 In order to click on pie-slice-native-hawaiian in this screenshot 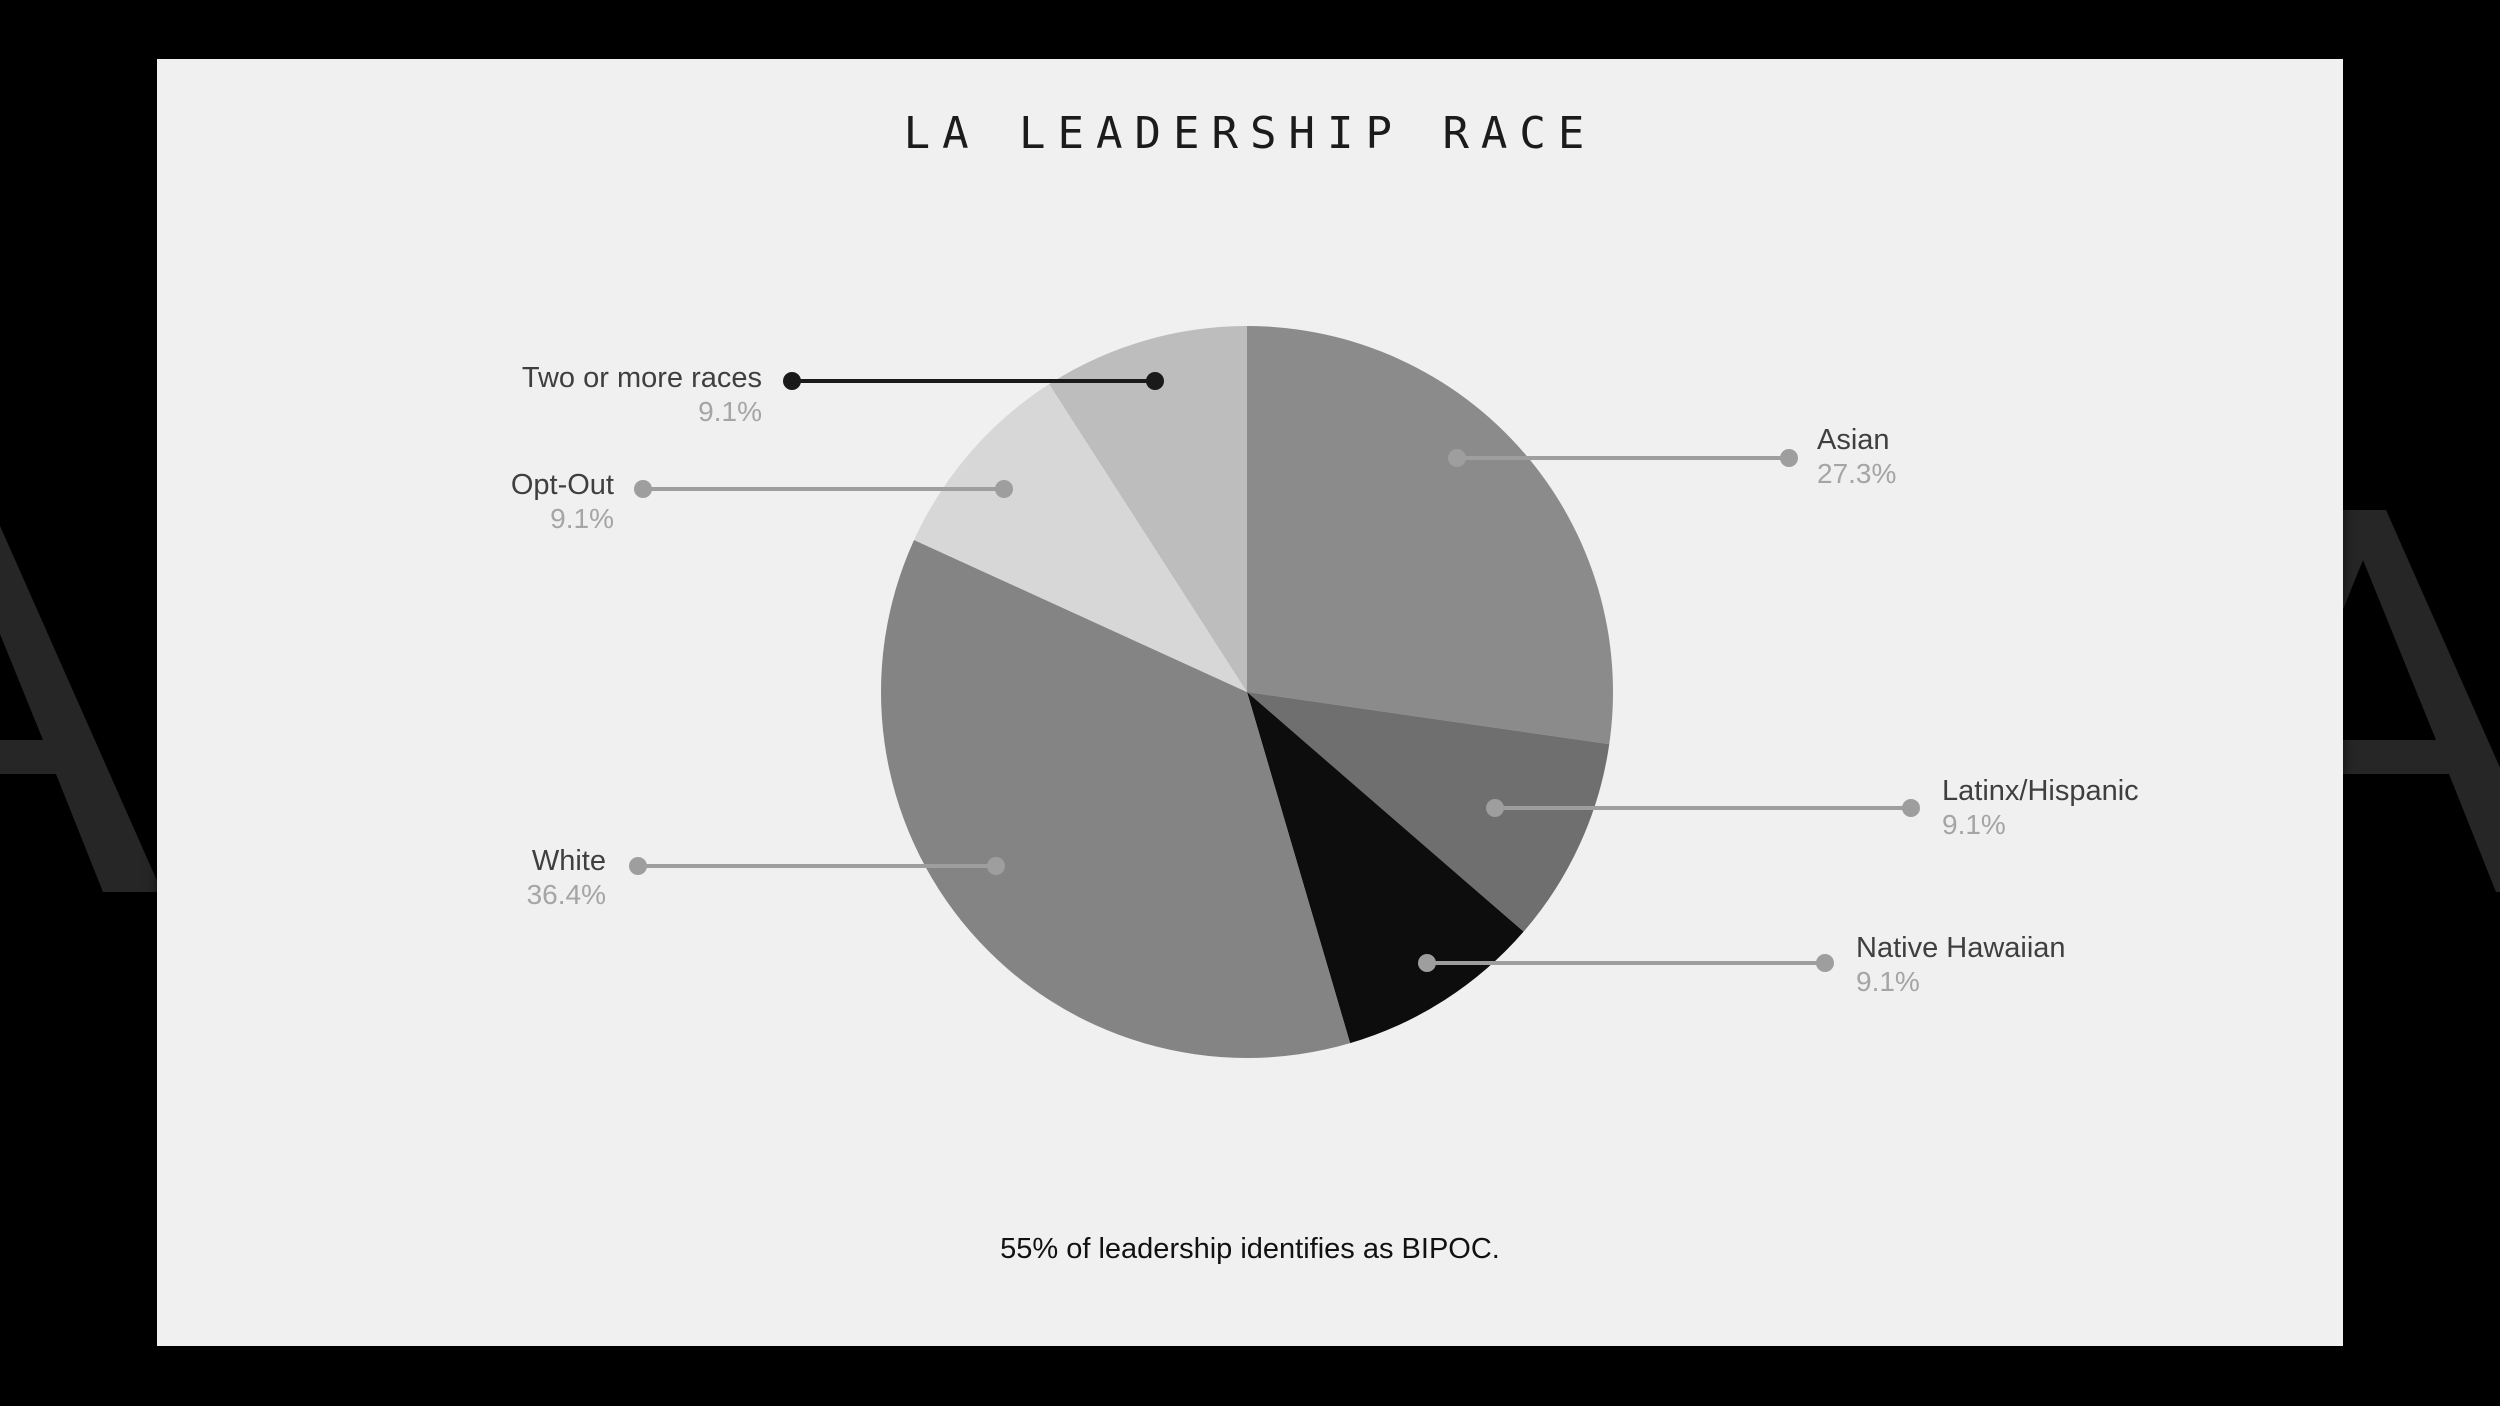, I will do `click(1385, 868)`.